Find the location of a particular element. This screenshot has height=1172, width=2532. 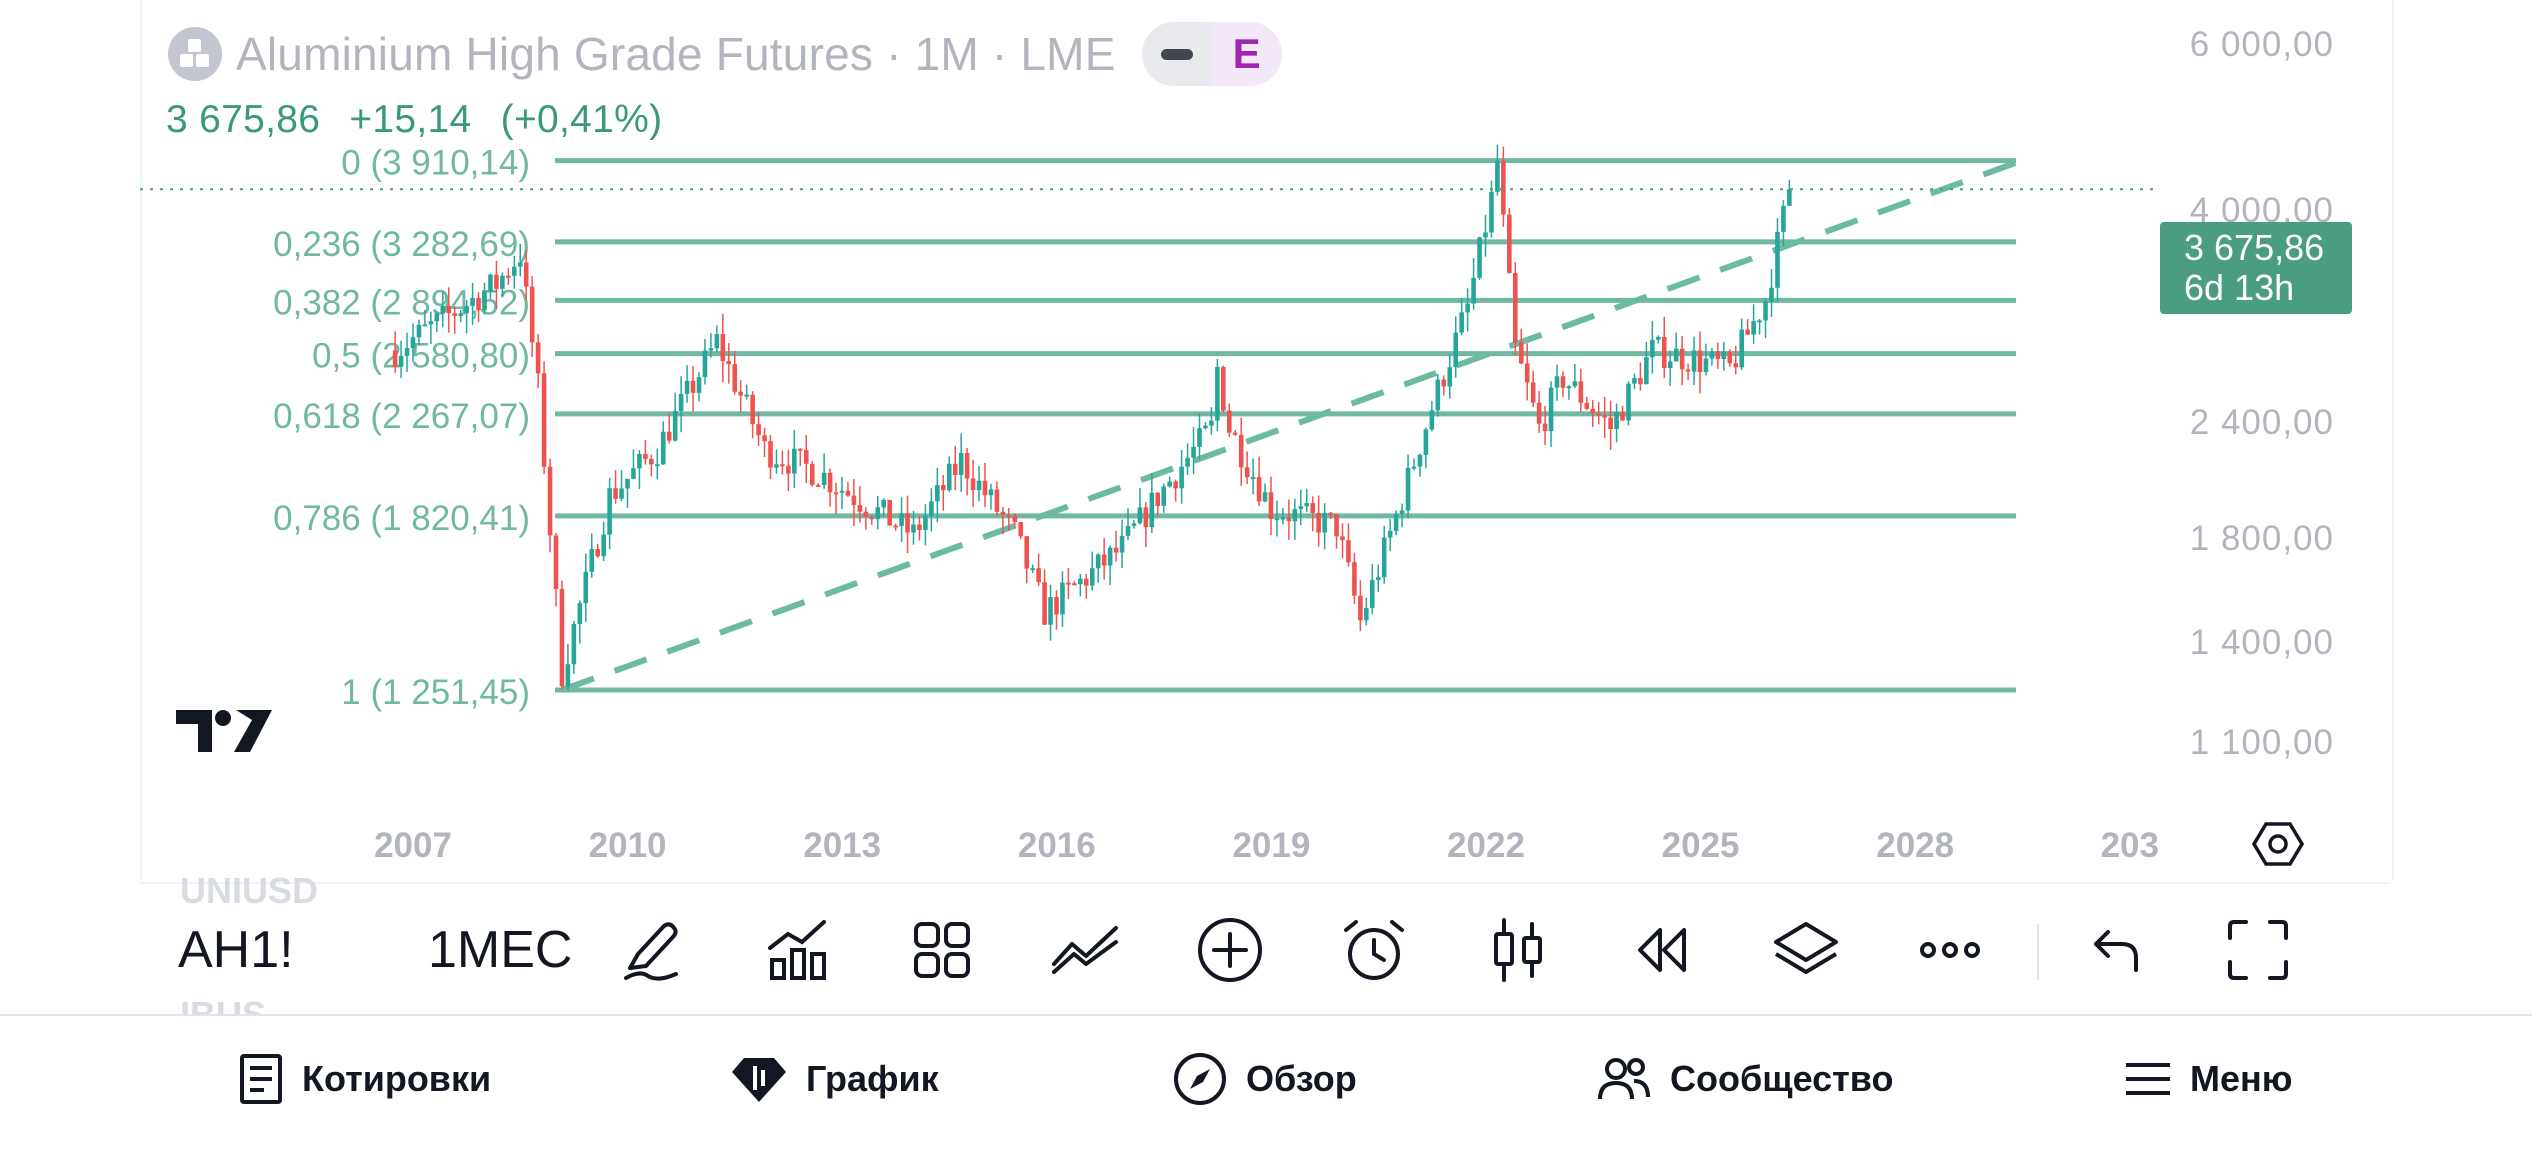

nav-community: Сообщество is located at coordinates (1744, 1079).